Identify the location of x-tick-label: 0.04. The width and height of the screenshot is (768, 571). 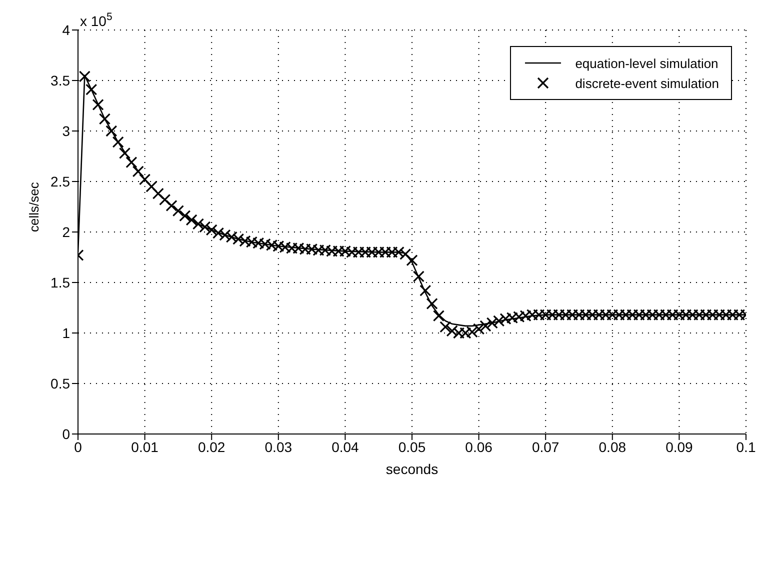
(346, 446).